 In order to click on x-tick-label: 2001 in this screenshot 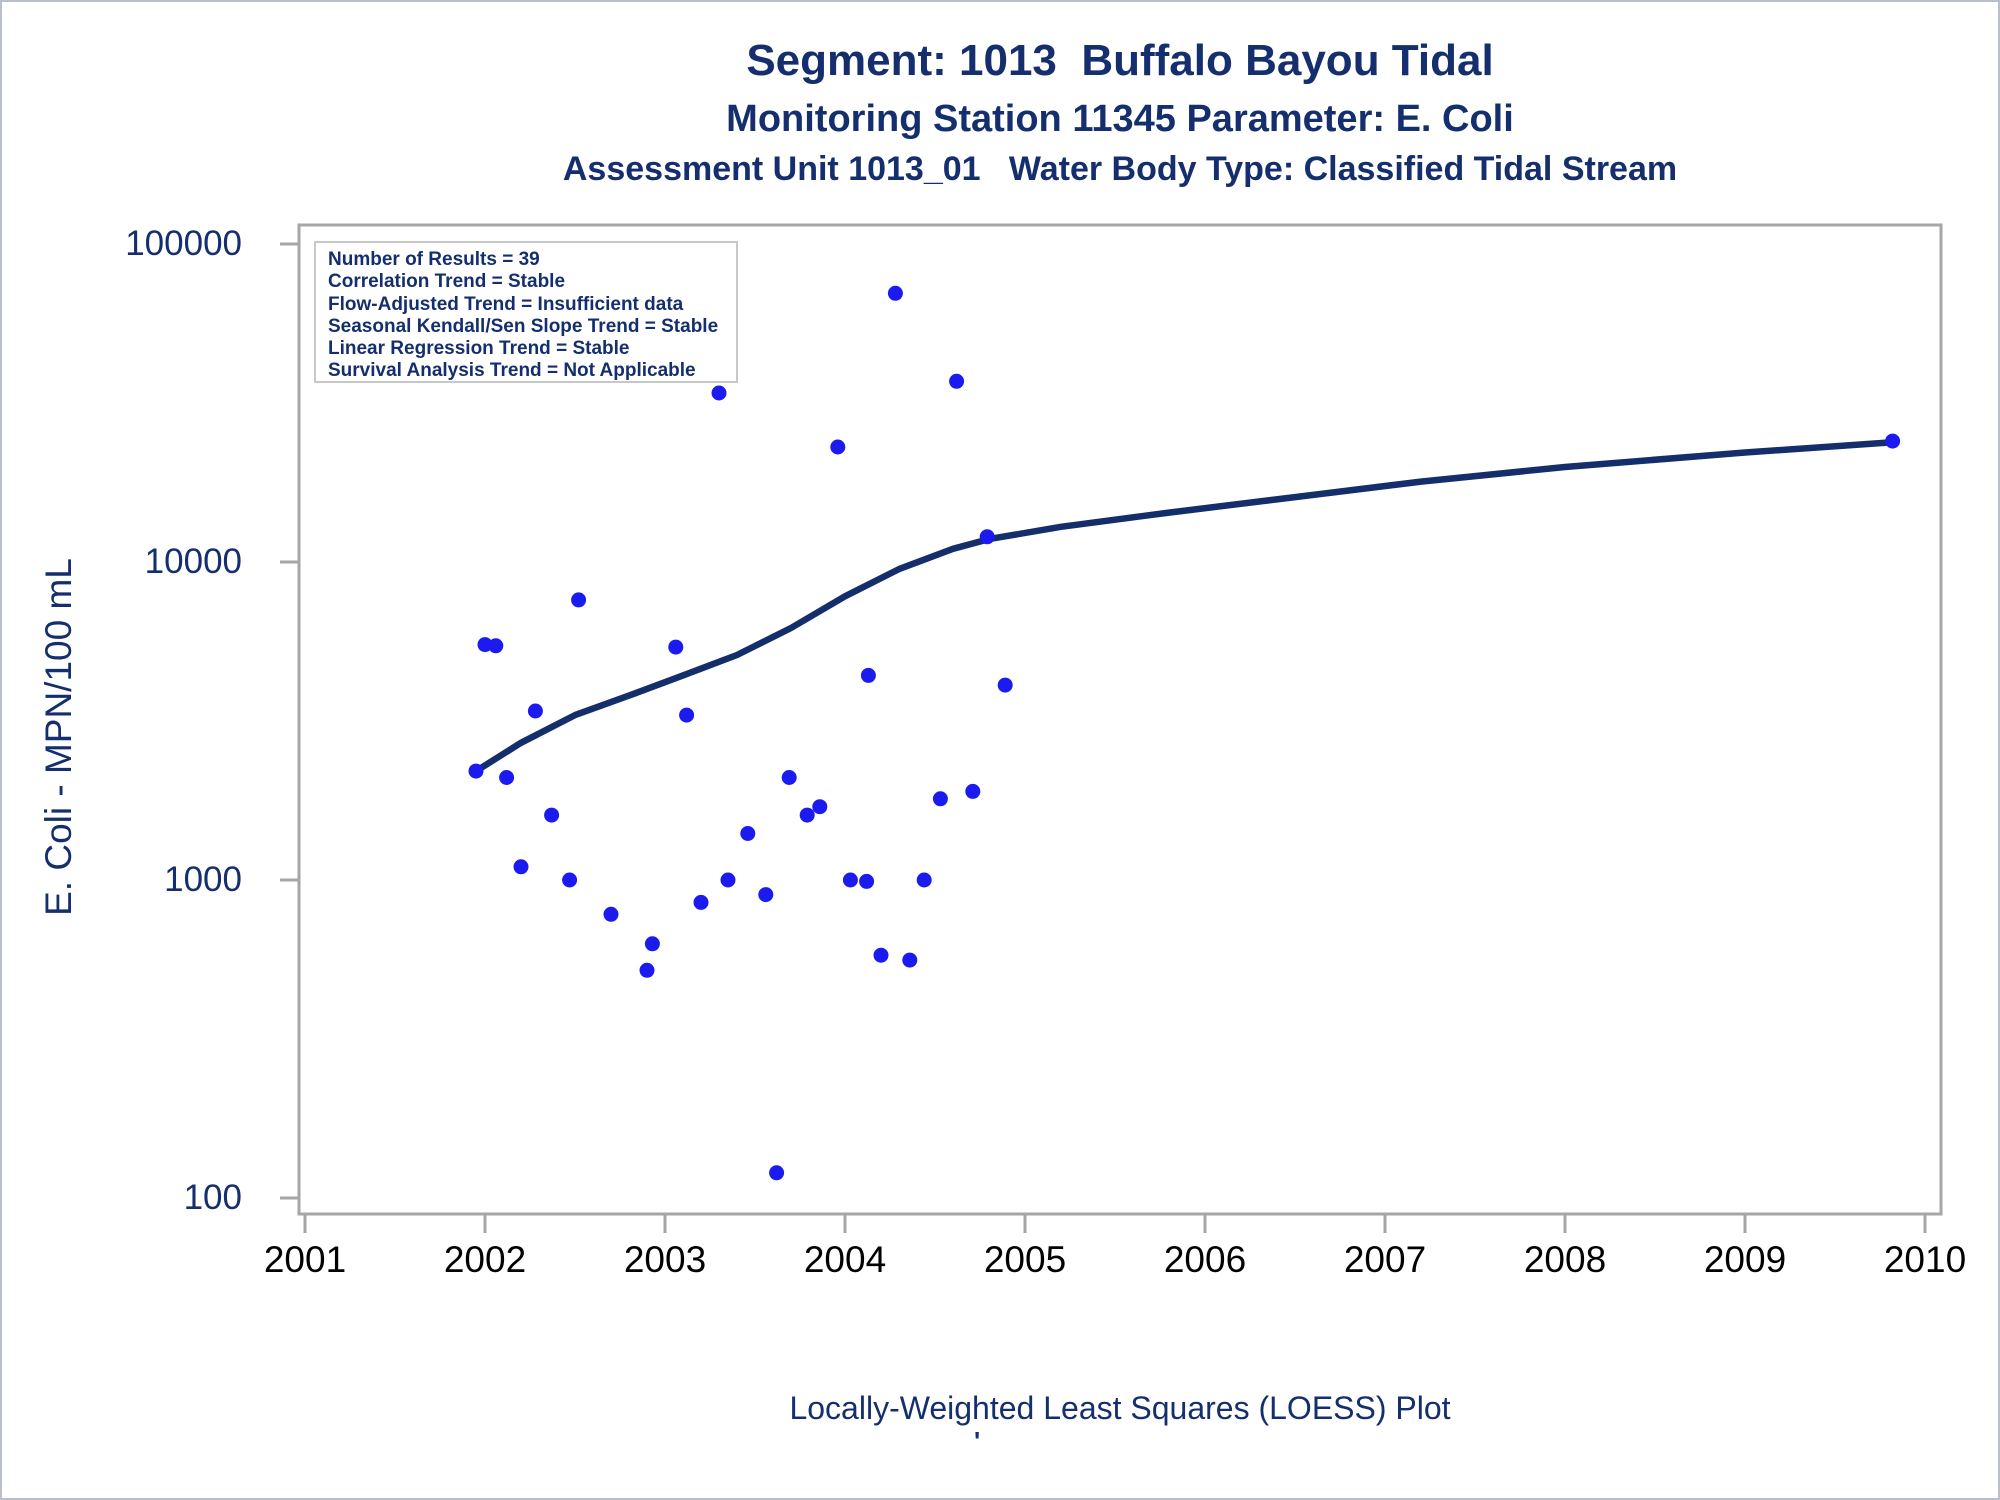, I will do `click(305, 1259)`.